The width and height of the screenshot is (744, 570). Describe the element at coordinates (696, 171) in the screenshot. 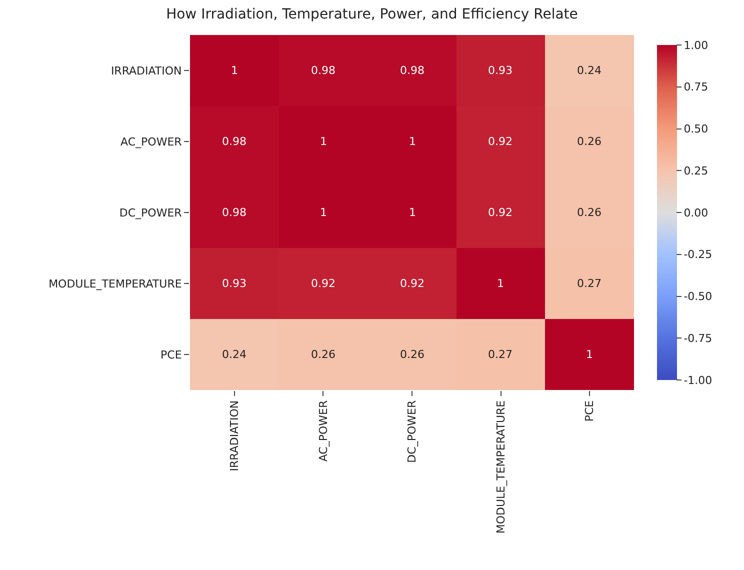

I see `color-bar-label: 0.25` at that location.